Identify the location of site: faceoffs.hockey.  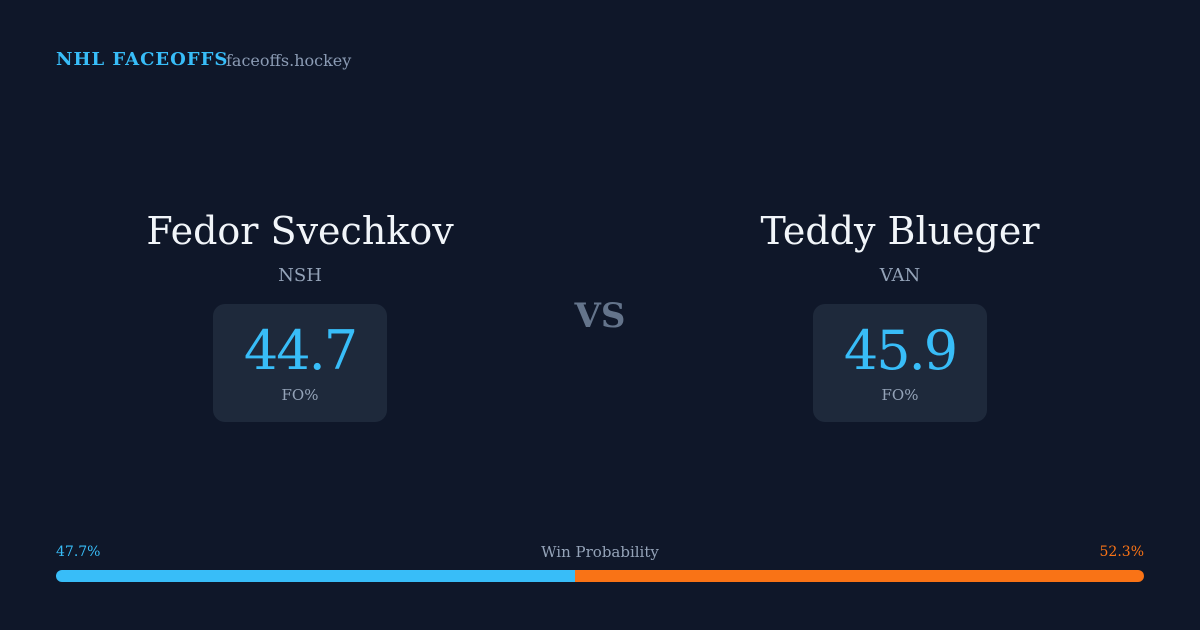
(289, 60).